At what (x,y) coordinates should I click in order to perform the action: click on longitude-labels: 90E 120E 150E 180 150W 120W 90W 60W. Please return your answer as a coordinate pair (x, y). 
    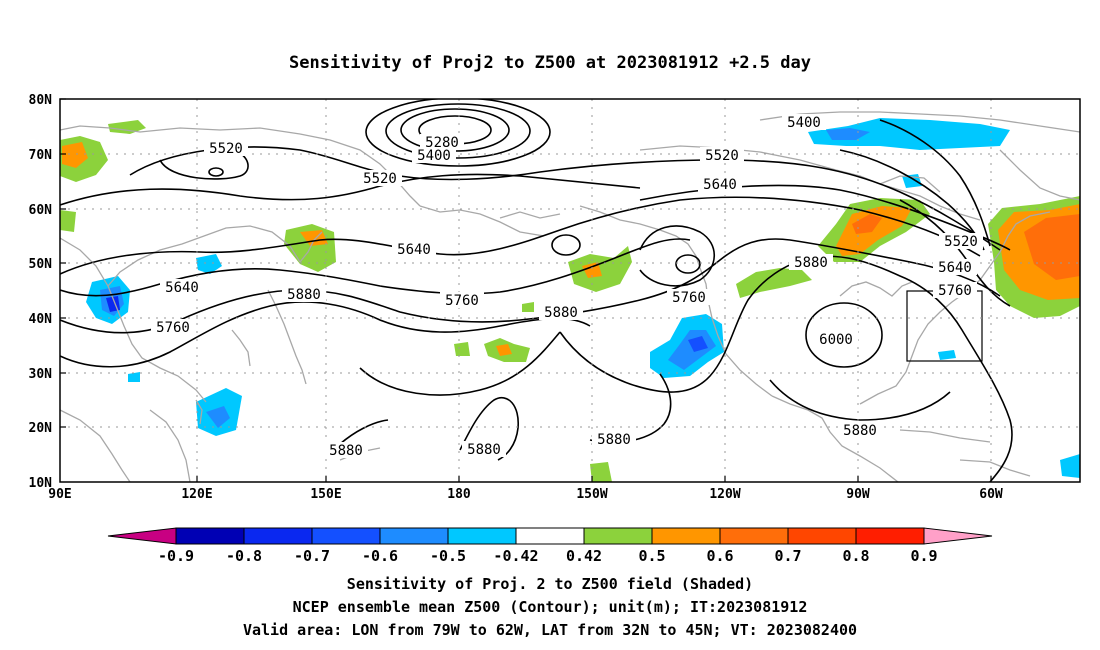
    Looking at the image, I should click on (525, 494).